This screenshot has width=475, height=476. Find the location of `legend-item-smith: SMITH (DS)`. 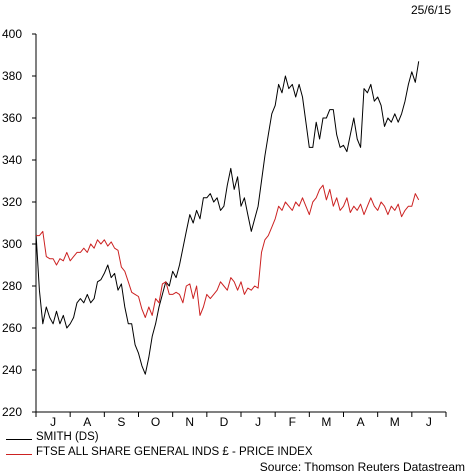

legend-item-smith: SMITH (DS) is located at coordinates (52, 437).